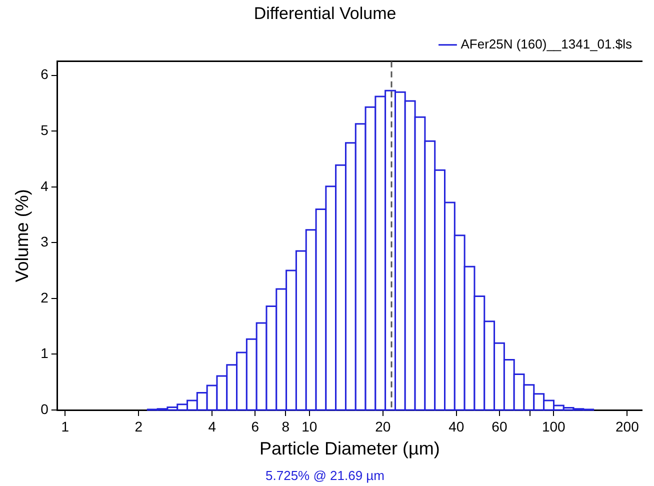 This screenshot has height=486, width=654. Describe the element at coordinates (286, 426) in the screenshot. I see `x-tick-label: 8` at that location.